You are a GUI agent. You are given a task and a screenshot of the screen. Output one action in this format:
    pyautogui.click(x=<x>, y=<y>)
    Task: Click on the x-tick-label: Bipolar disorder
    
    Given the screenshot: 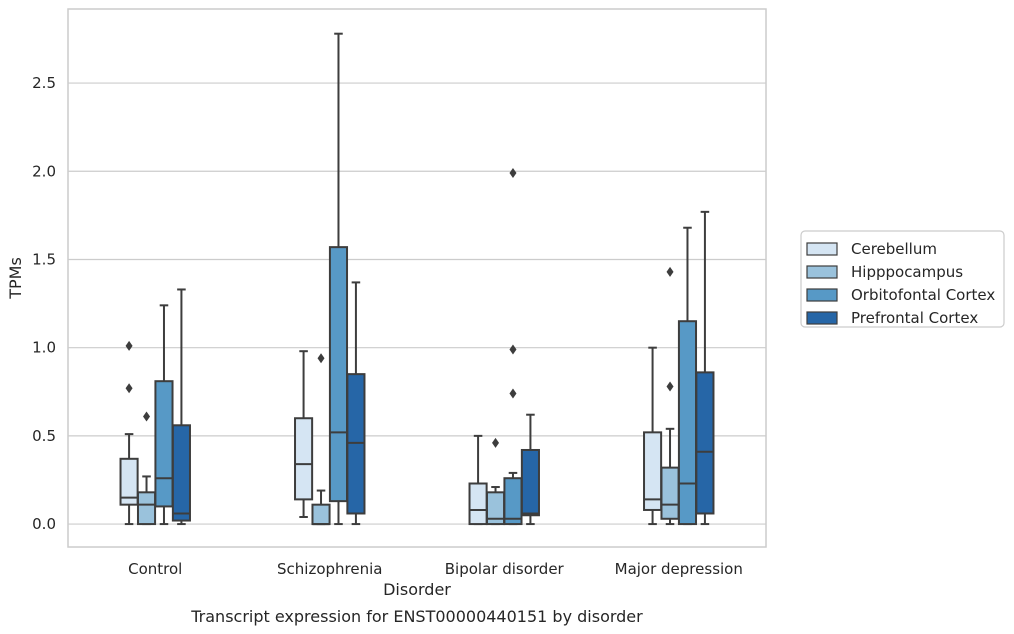 What is the action you would take?
    pyautogui.click(x=505, y=569)
    